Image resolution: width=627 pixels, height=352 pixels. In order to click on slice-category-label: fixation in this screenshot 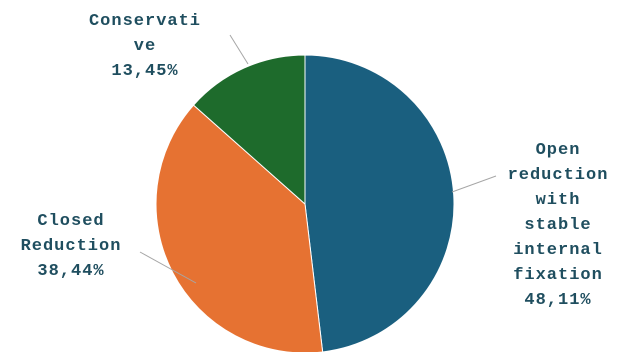, I will do `click(558, 275)`.